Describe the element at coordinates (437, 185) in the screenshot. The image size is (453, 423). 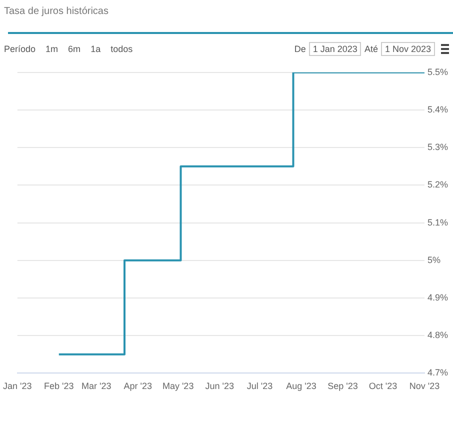
I see `y-tick-label: 5.2%` at that location.